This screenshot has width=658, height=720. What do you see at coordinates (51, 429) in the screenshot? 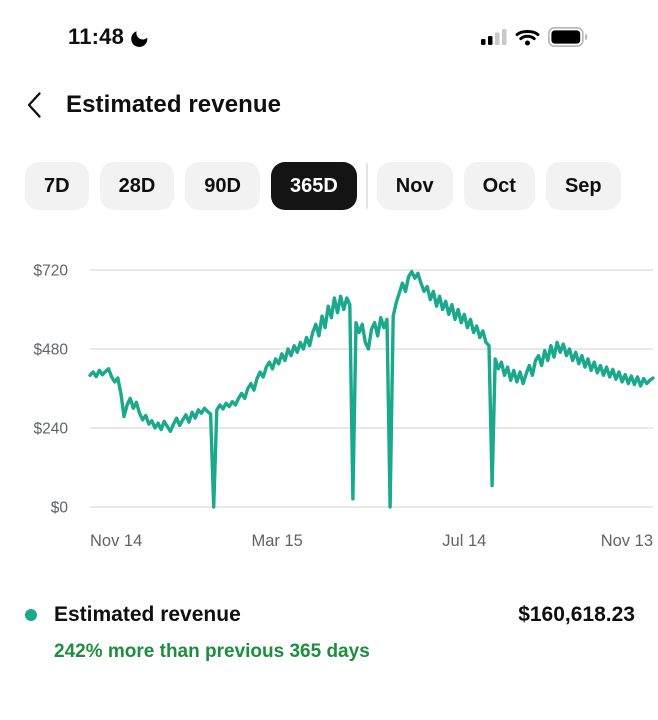
I see `svg-text: $240` at bounding box center [51, 429].